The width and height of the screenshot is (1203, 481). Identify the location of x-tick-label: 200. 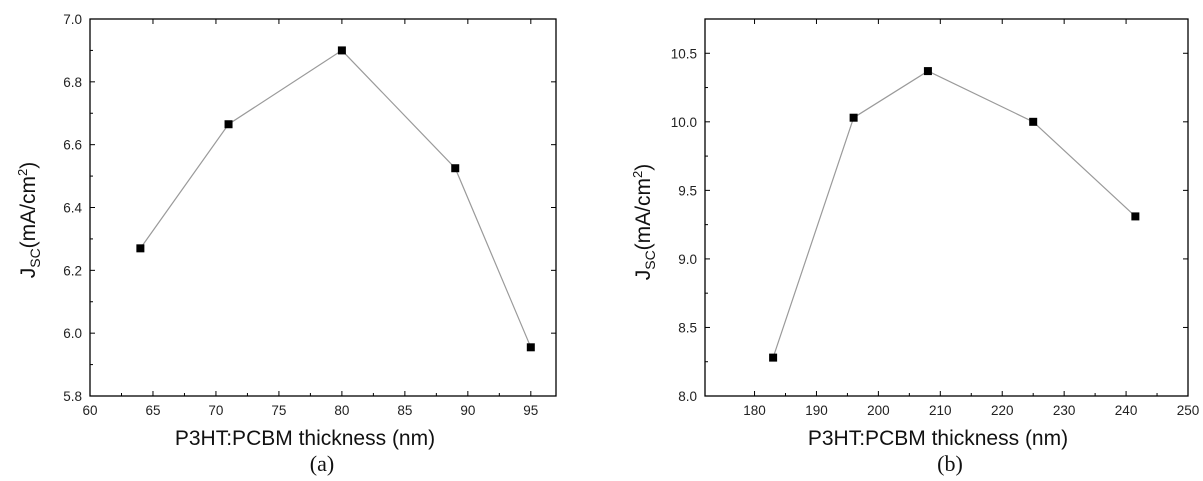
(878, 410).